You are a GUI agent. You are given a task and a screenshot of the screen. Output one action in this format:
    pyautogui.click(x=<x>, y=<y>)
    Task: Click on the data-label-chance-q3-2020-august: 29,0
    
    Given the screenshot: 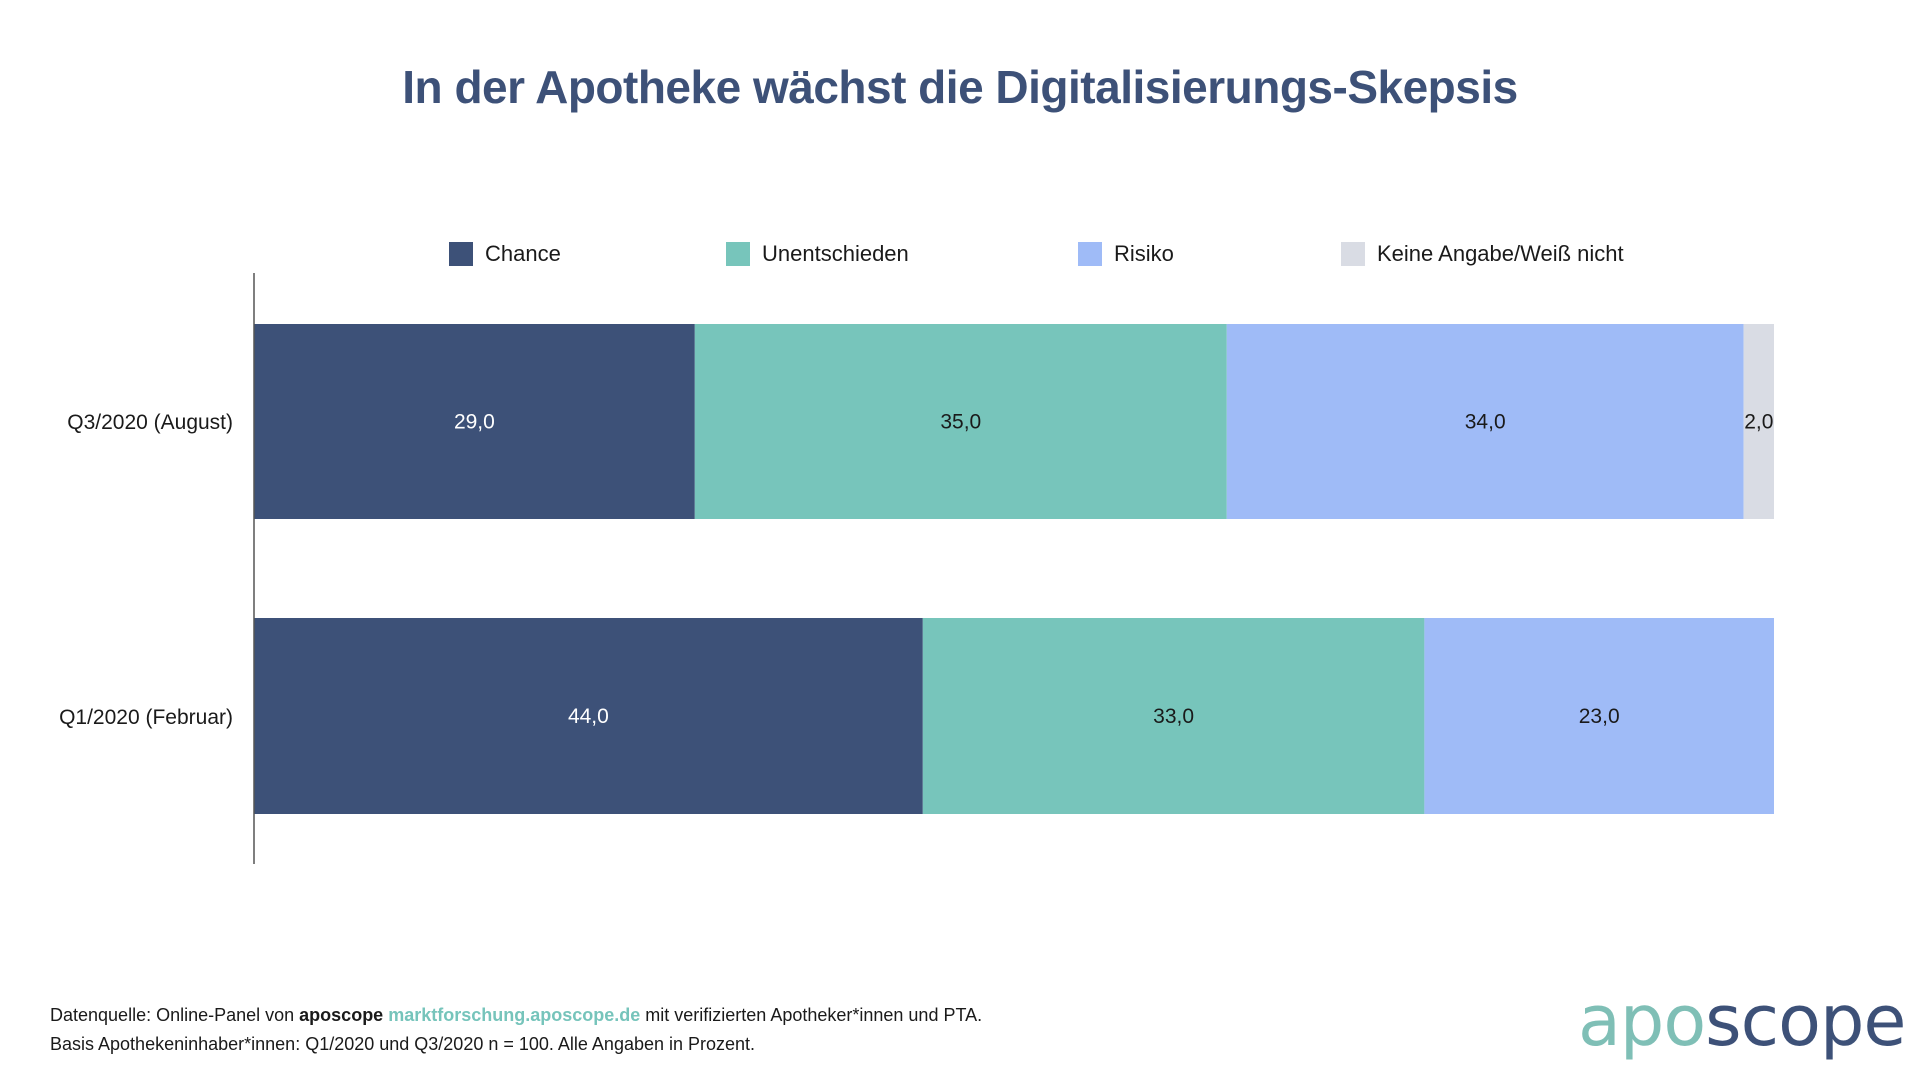 What is the action you would take?
    pyautogui.click(x=474, y=422)
    